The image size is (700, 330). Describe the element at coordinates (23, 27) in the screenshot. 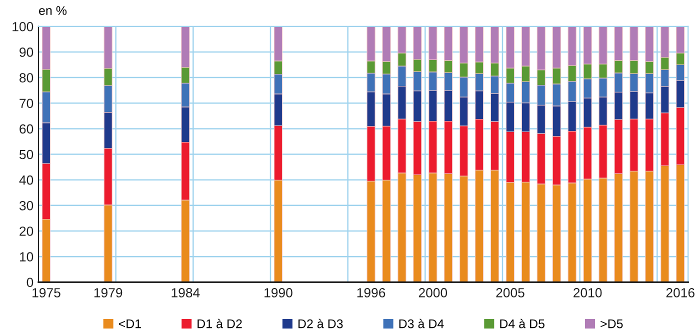

I see `y-tick-label: 100` at that location.